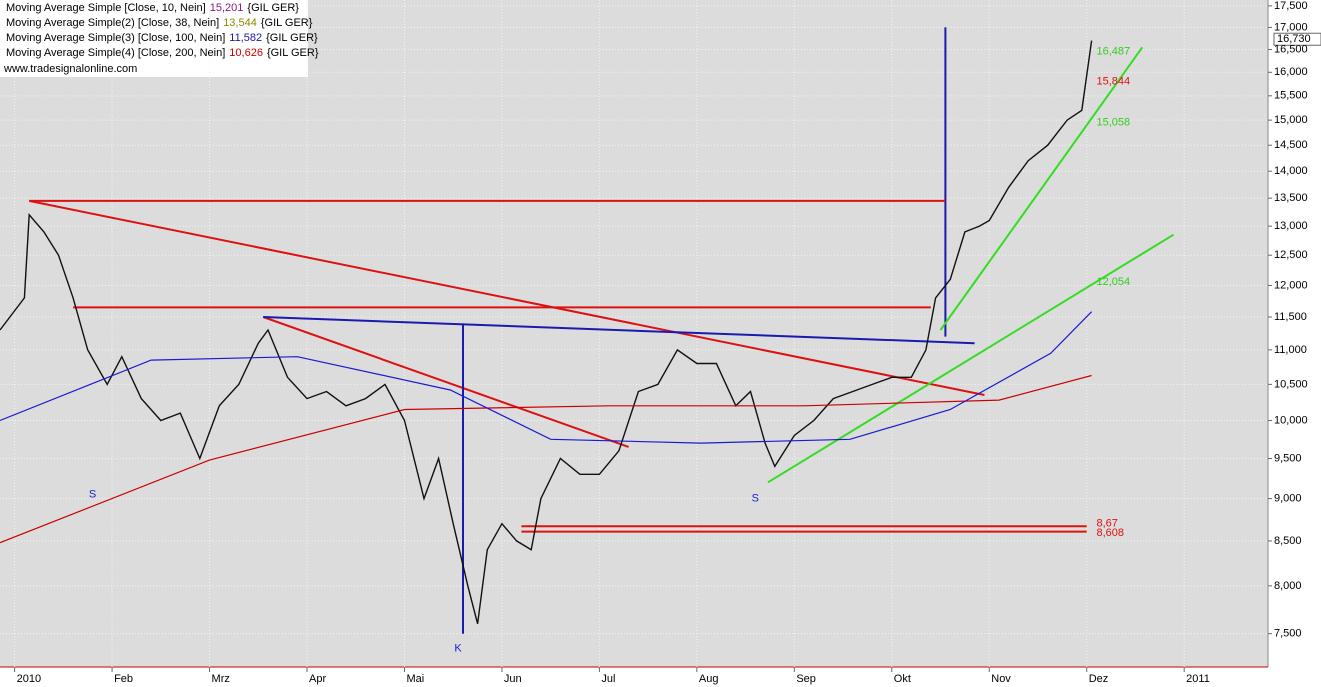 This screenshot has height=687, width=1321. I want to click on x-tick-label: Jun, so click(513, 679).